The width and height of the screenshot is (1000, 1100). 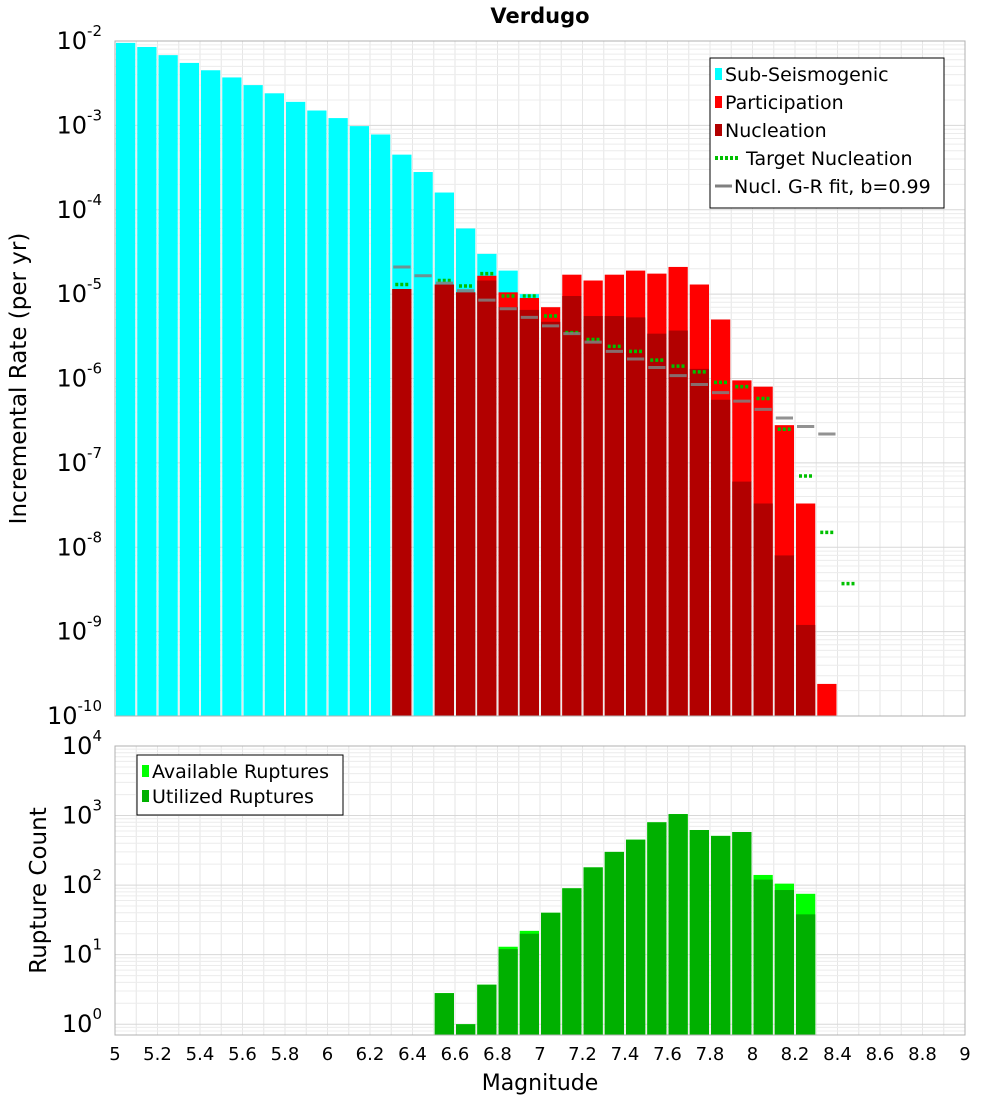 I want to click on y-tick-label: 10⁻⁴, so click(x=79, y=207).